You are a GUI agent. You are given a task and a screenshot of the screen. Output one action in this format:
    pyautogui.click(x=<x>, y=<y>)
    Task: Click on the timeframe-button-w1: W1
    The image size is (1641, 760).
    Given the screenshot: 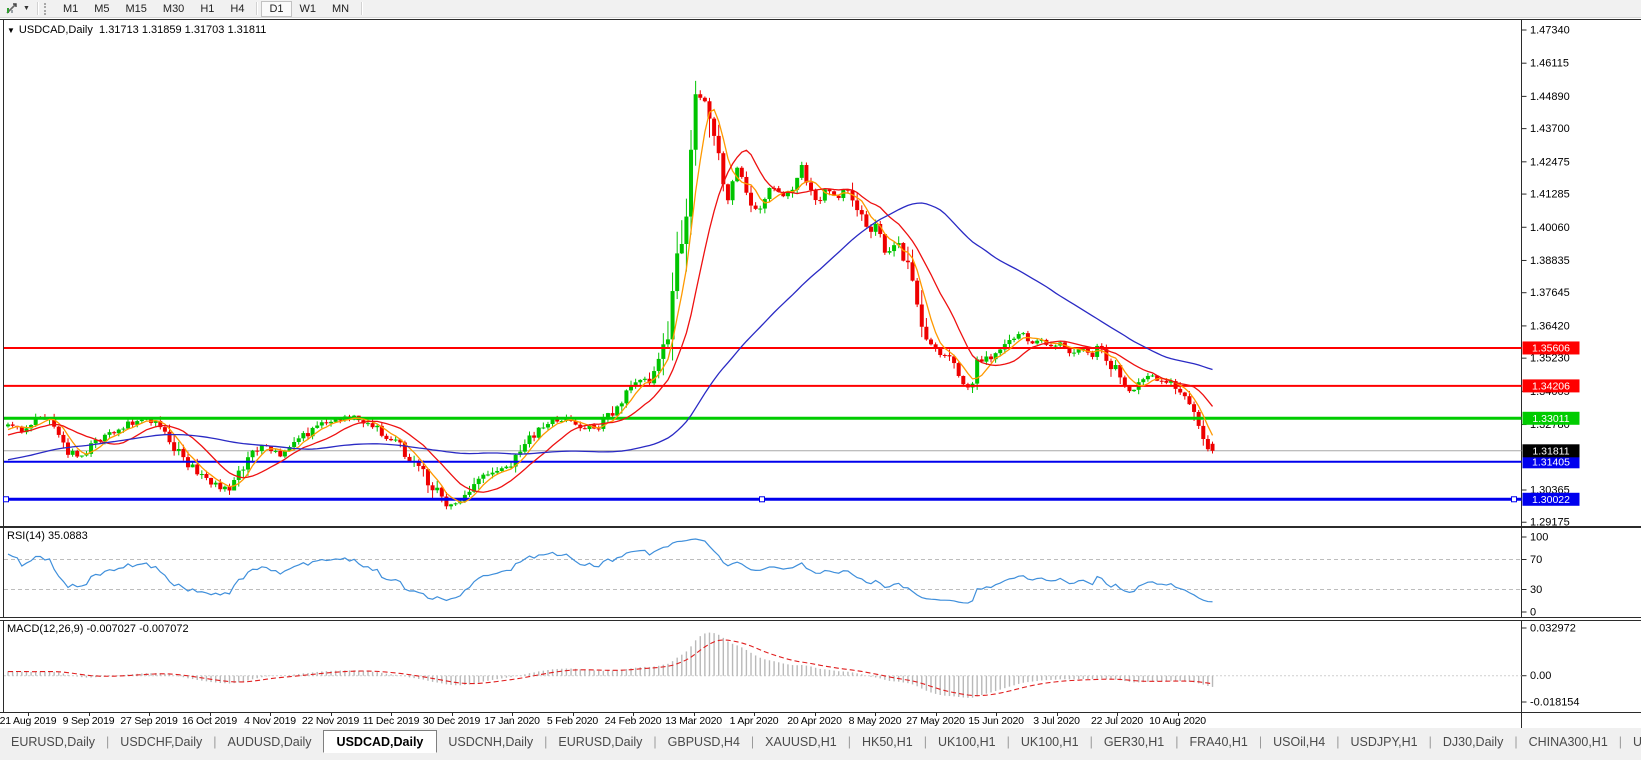 What is the action you would take?
    pyautogui.click(x=308, y=8)
    